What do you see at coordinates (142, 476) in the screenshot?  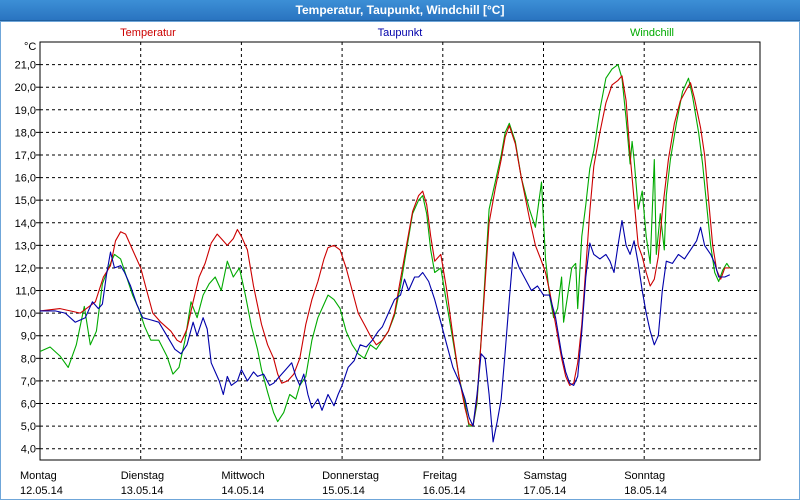 I see `x-tick-day: Dienstag` at bounding box center [142, 476].